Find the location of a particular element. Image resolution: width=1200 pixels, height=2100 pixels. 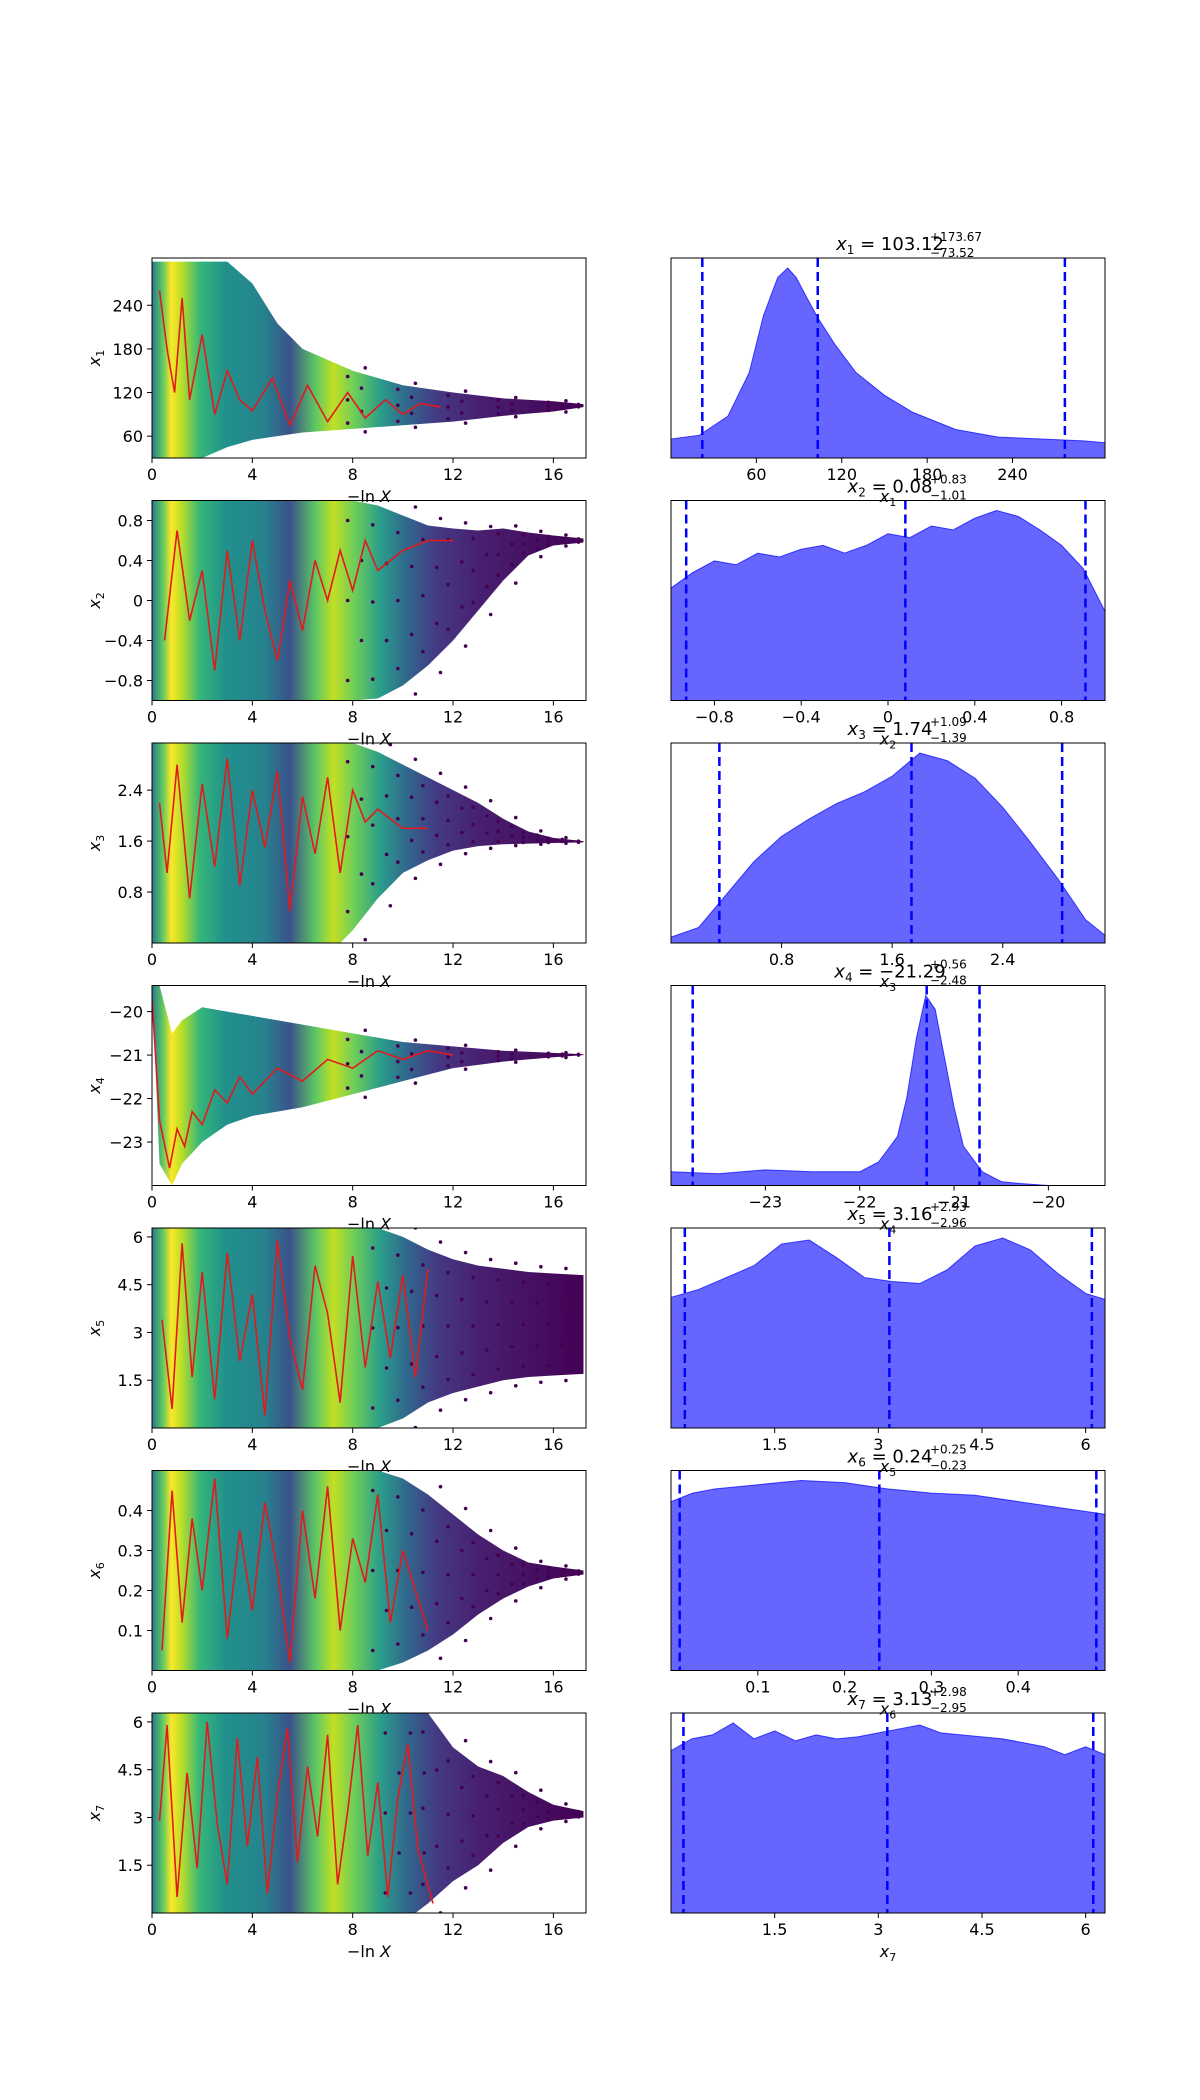

error-minus: −0.23 is located at coordinates (948, 1466).